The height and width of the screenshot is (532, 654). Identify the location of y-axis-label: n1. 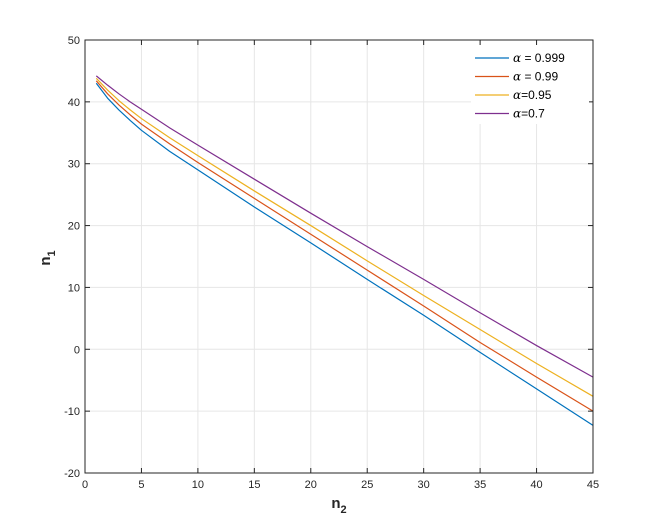
(47, 257).